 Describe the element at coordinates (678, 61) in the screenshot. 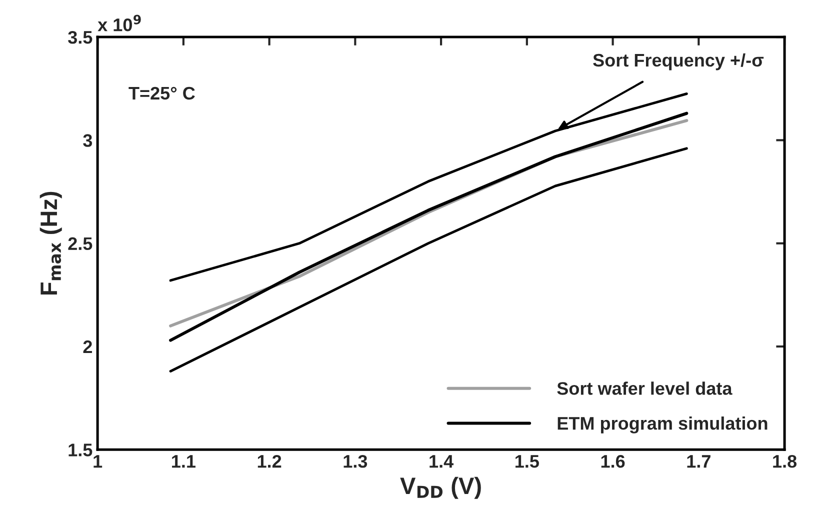

I see `annotation: Sort Frequency +/-σ` at that location.